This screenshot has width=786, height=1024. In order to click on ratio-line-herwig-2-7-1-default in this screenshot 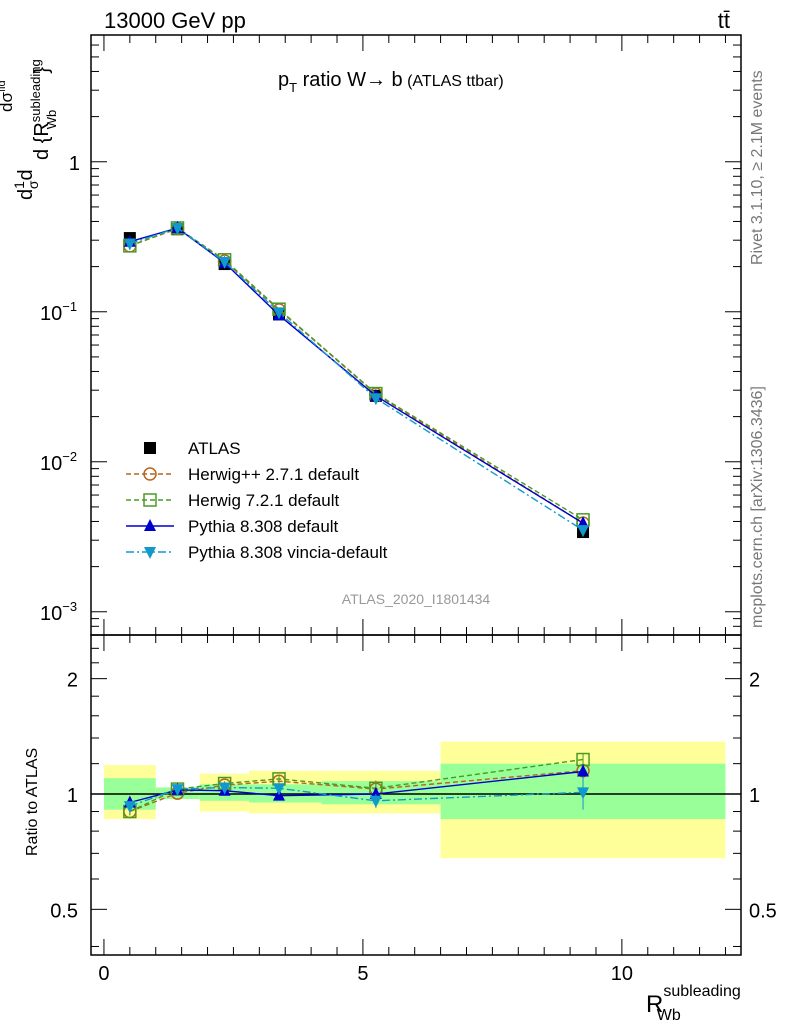, I will do `click(356, 791)`.